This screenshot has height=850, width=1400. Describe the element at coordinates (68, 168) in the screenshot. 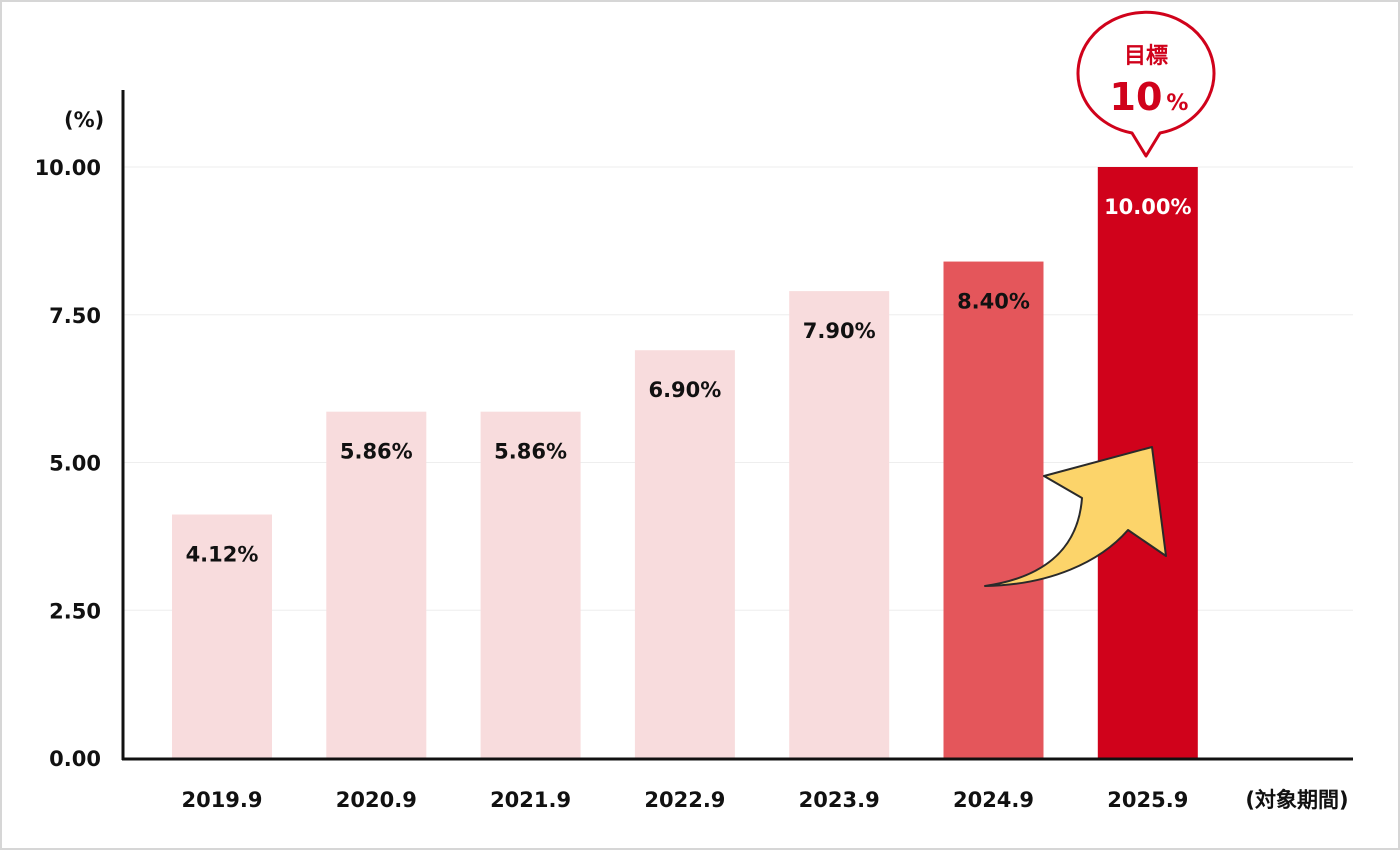

I see `y-tick-label: 10.00` at that location.